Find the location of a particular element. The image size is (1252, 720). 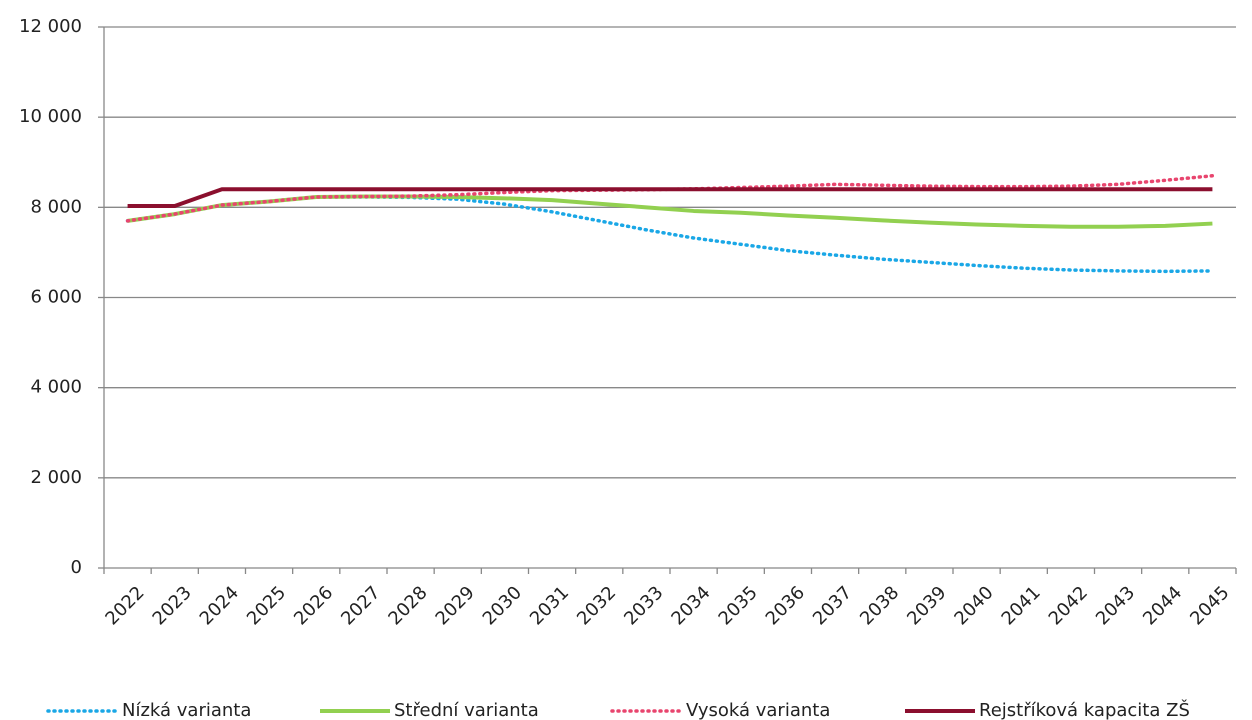

x-tick-label: 2022 is located at coordinates (124, 605).